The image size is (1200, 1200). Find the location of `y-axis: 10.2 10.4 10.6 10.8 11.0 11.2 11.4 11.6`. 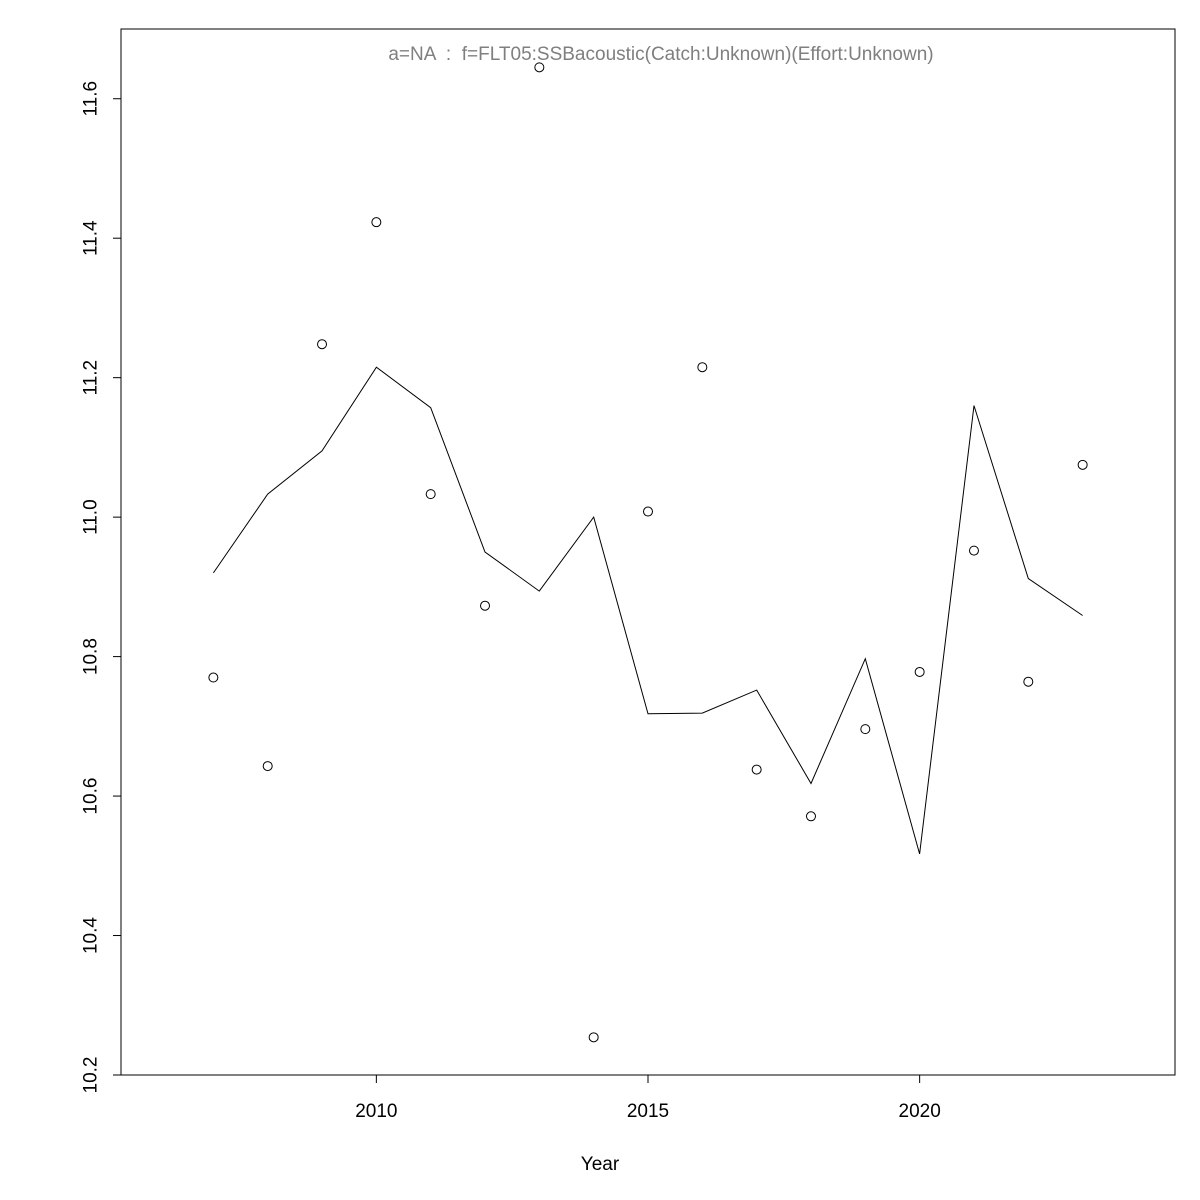

y-axis: 10.2 10.4 10.6 10.8 11.0 11.2 11.4 11.6 is located at coordinates (101, 587).